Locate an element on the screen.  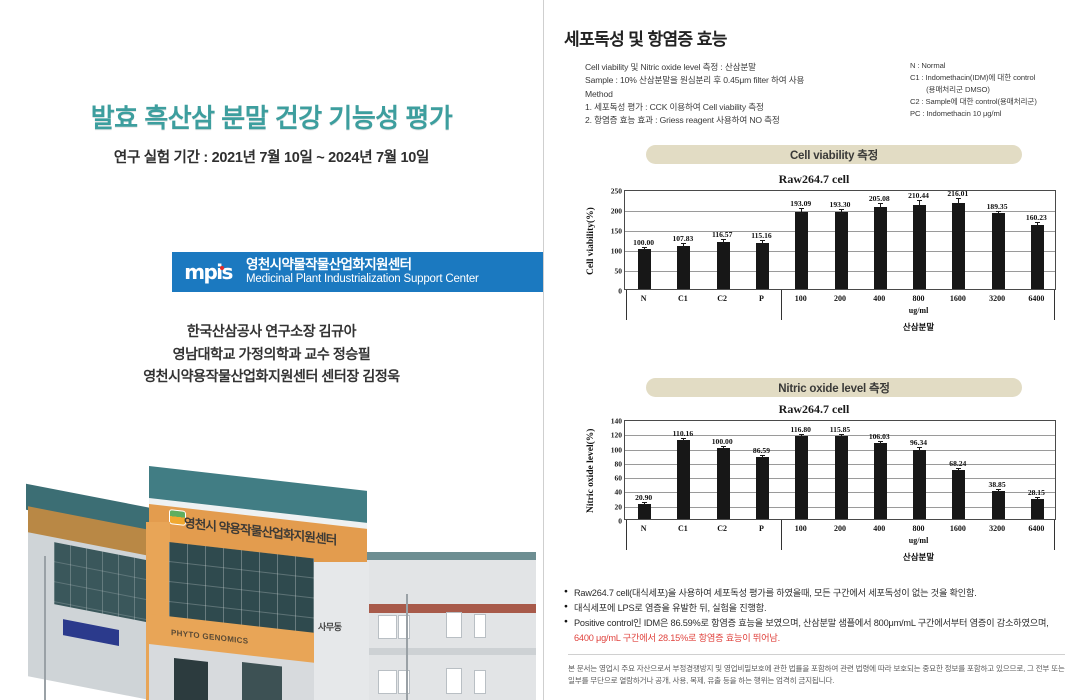
x-axis-tick: 100 is located at coordinates (800, 528).